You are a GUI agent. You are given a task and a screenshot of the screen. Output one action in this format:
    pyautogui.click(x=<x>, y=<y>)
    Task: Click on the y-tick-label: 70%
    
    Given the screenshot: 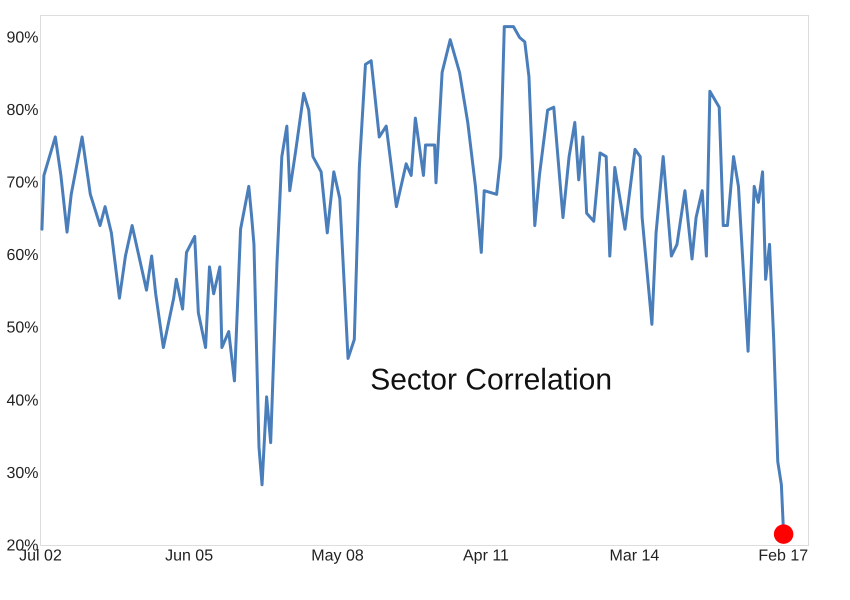 What is the action you would take?
    pyautogui.click(x=22, y=183)
    